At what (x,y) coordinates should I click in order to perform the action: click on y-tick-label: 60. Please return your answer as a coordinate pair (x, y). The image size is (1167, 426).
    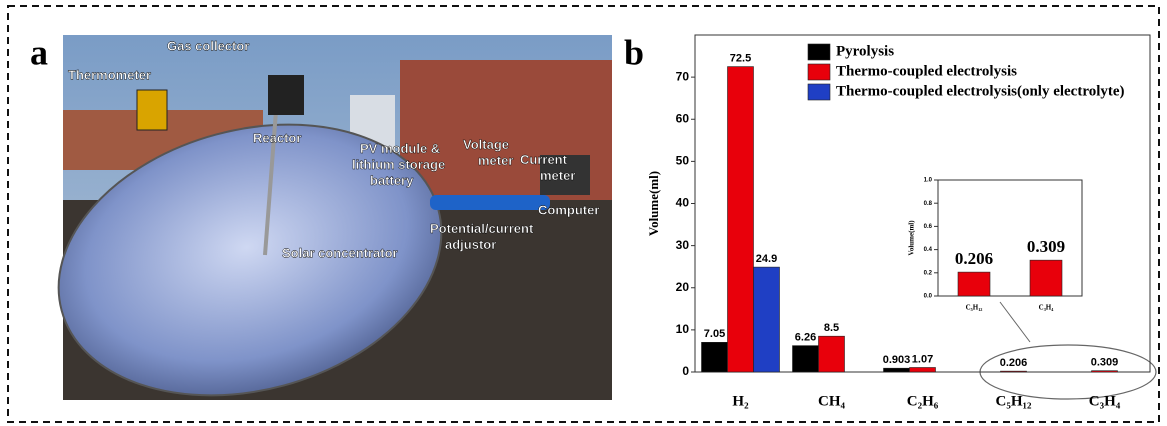
    Looking at the image, I should click on (683, 118).